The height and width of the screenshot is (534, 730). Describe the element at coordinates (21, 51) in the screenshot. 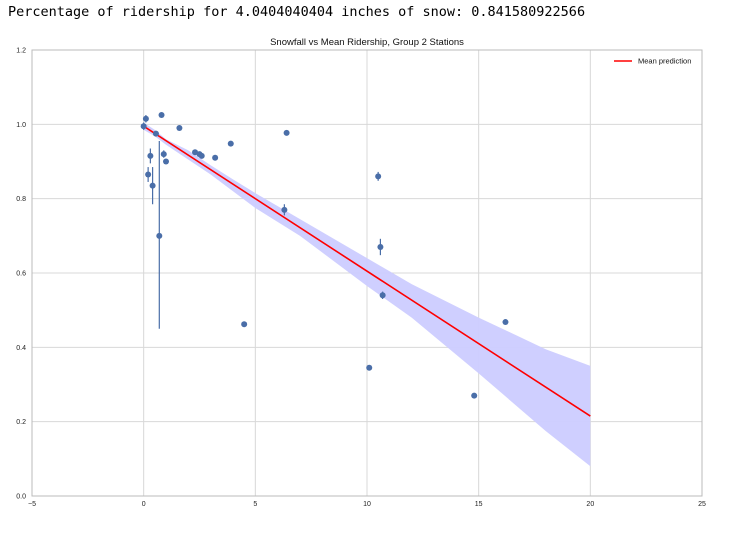

I see `y-tick-label: 1.2` at that location.